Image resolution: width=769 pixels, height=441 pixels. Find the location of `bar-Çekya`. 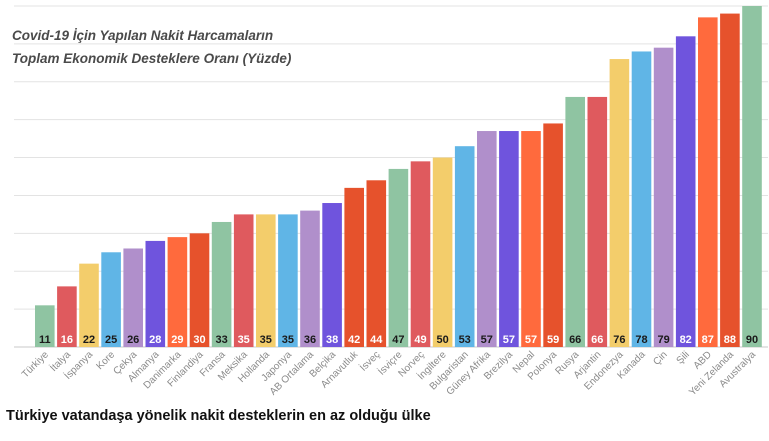

bar-Çekya is located at coordinates (133, 297).